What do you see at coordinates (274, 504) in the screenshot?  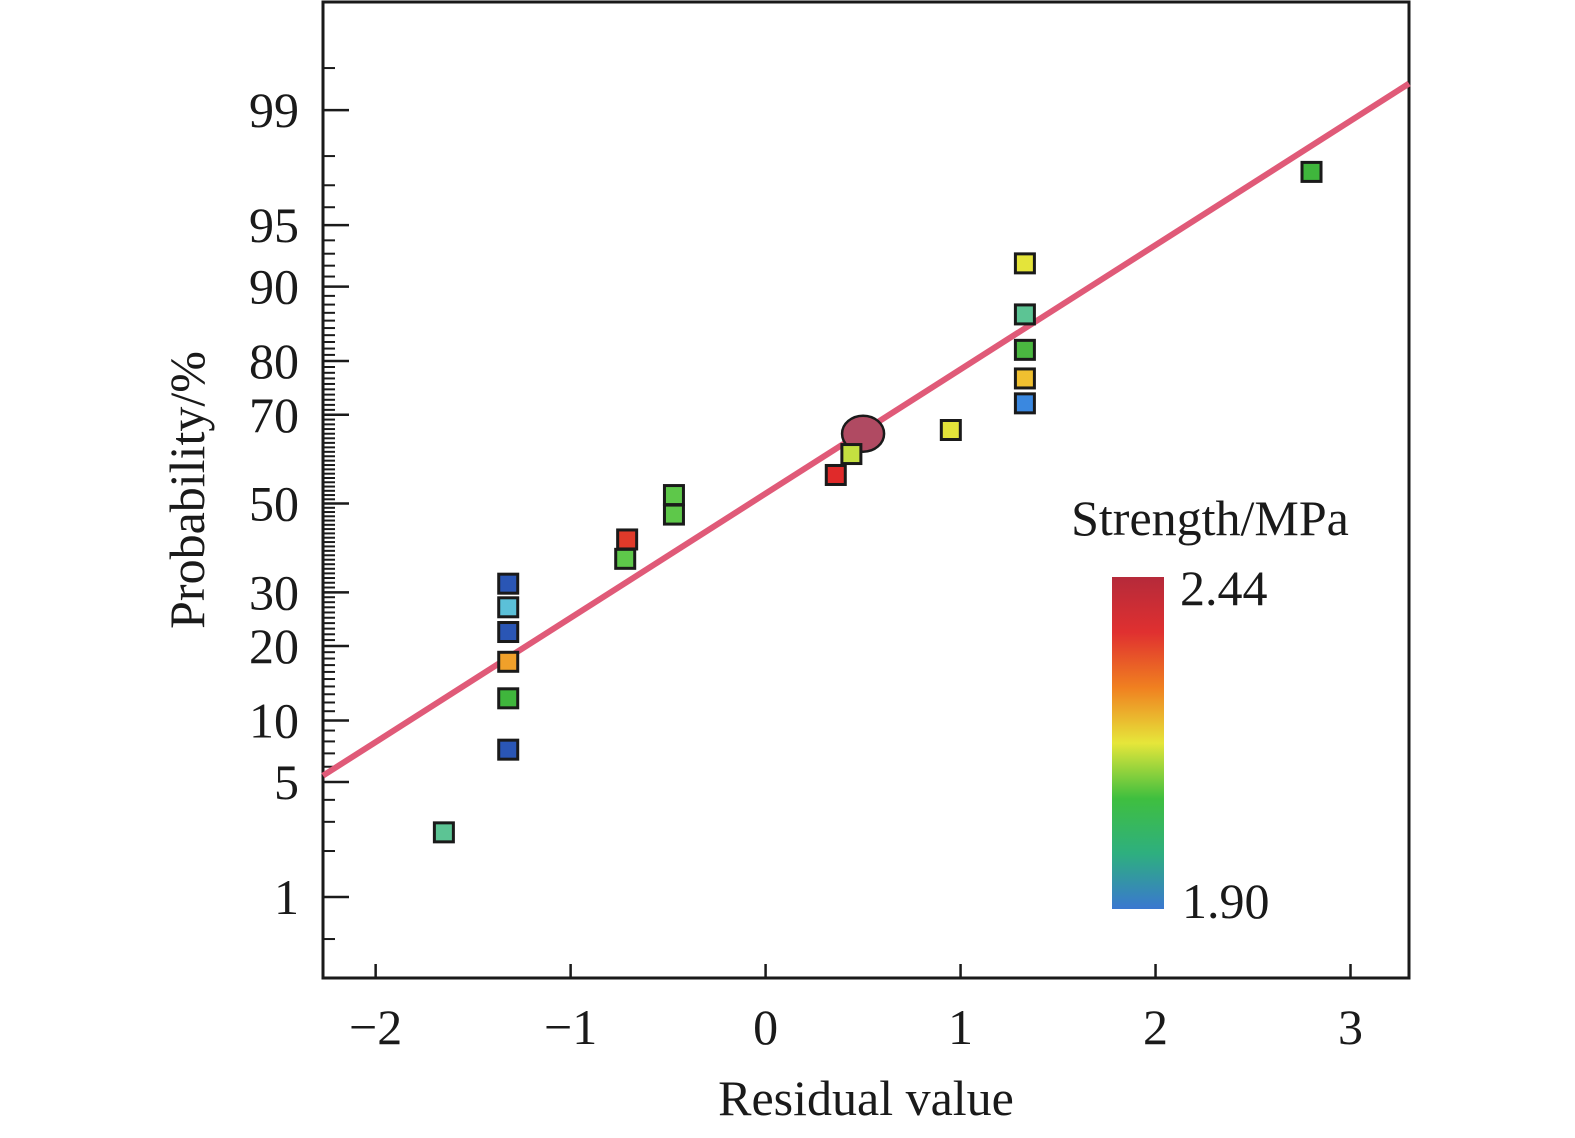 I see `y-tick-label: 50` at bounding box center [274, 504].